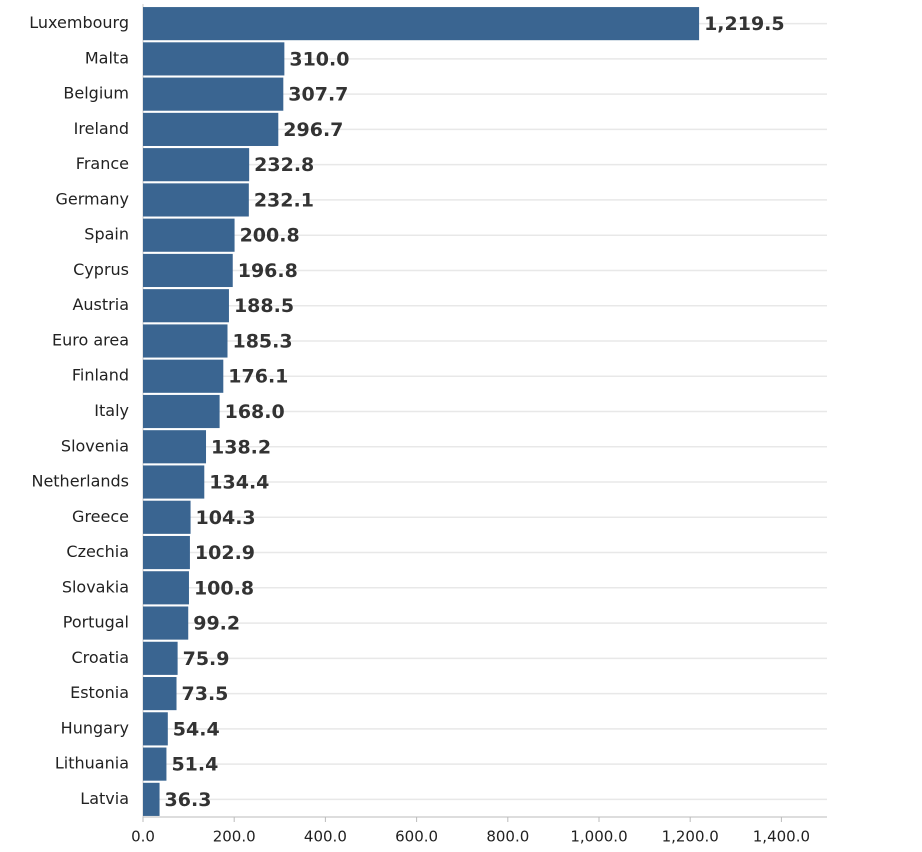 This screenshot has width=922, height=852. Describe the element at coordinates (143, 837) in the screenshot. I see `x-tick-label: 0.0` at that location.